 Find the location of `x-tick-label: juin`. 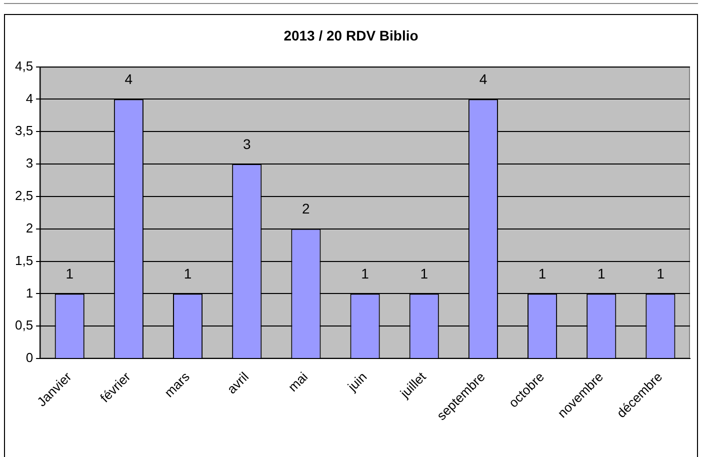

x-tick-label: juin is located at coordinates (357, 382).